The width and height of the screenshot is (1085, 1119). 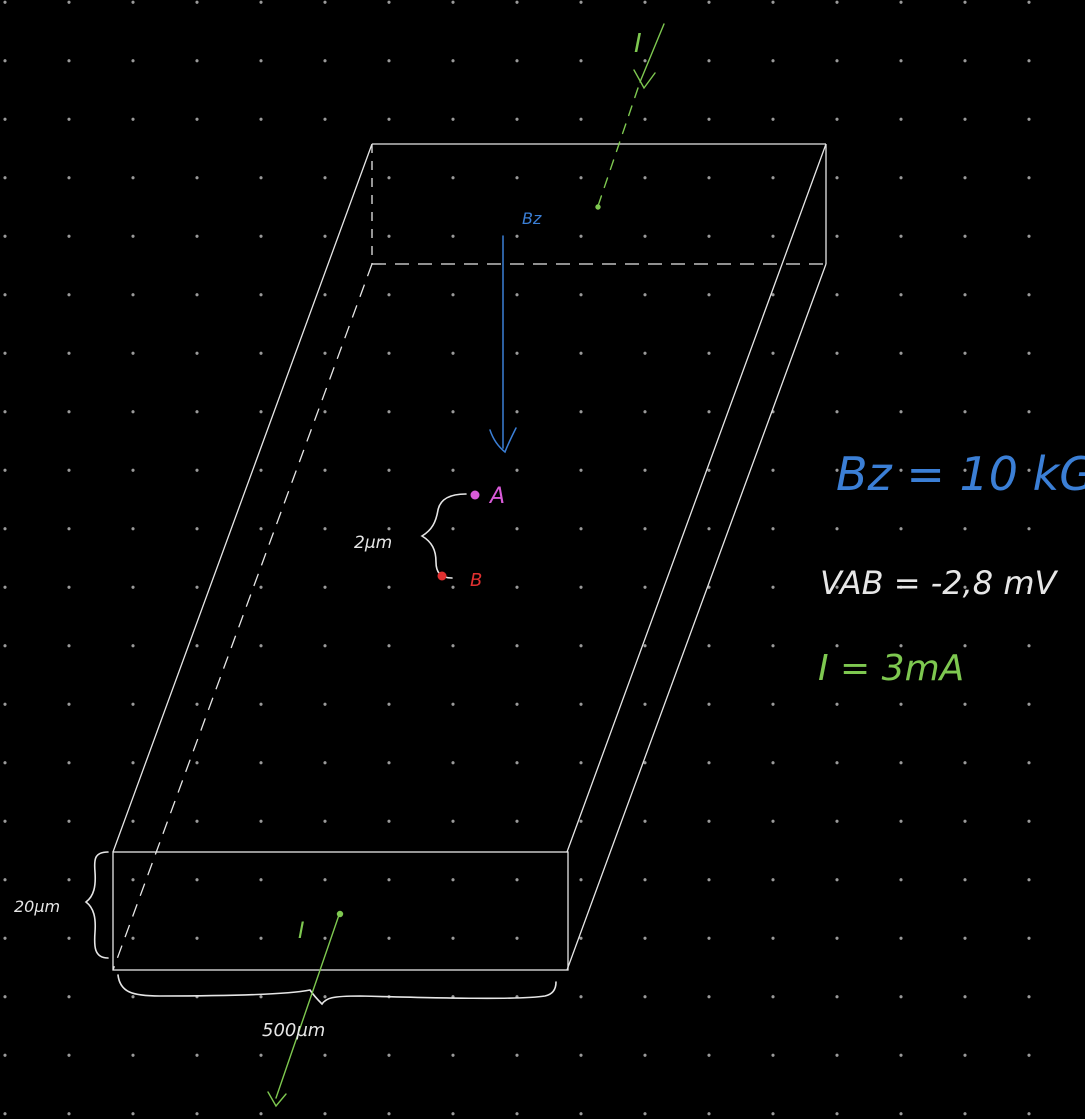 I want to click on front-face, so click(x=340, y=911).